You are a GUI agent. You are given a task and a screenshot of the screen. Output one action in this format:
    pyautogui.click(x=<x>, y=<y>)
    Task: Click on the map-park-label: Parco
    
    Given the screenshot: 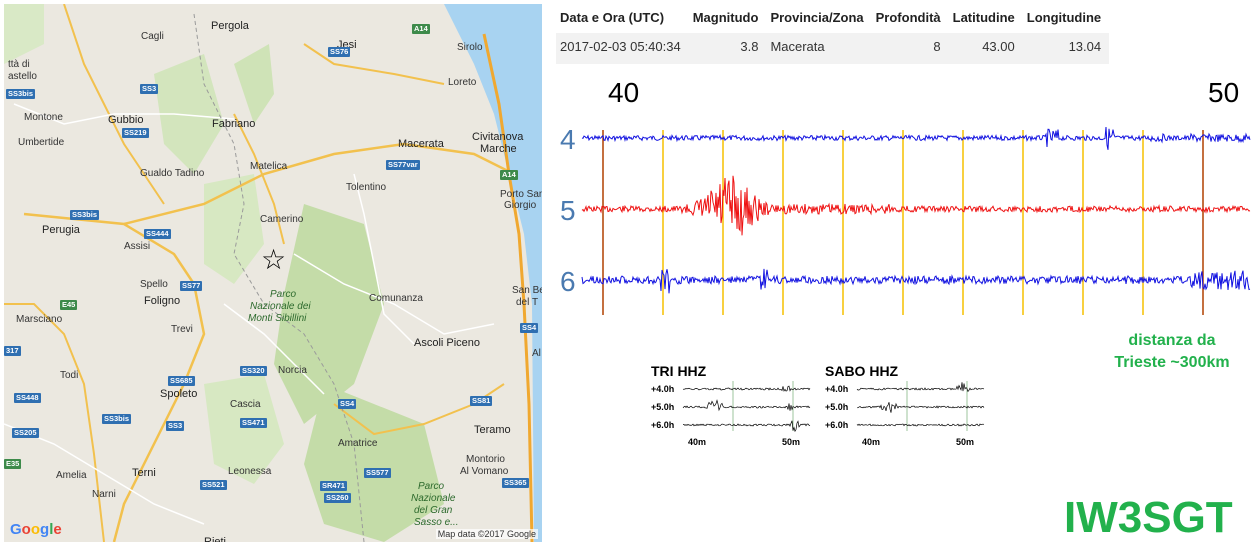 What is the action you would take?
    pyautogui.click(x=283, y=294)
    